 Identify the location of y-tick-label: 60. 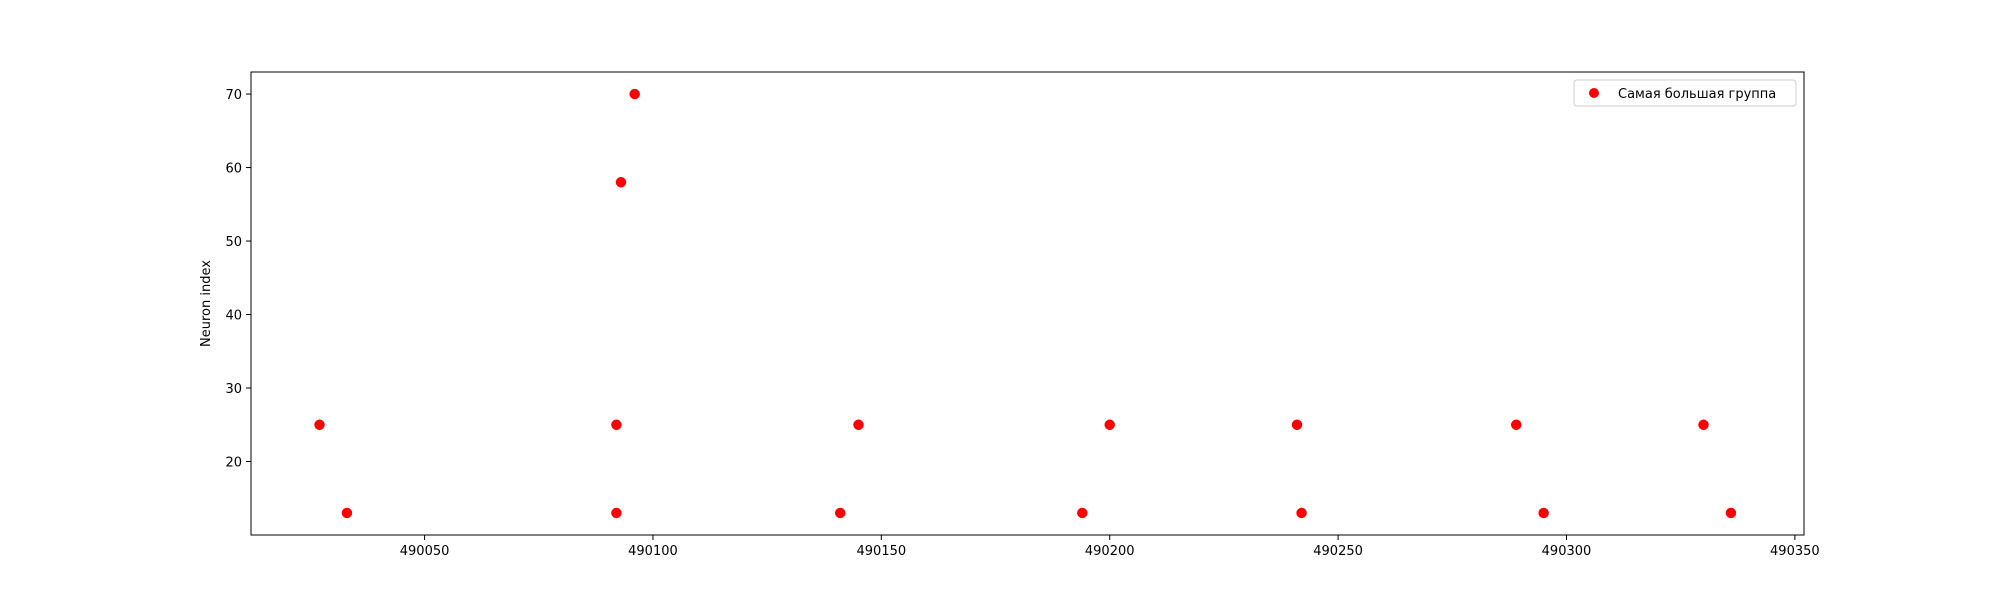
(233, 169).